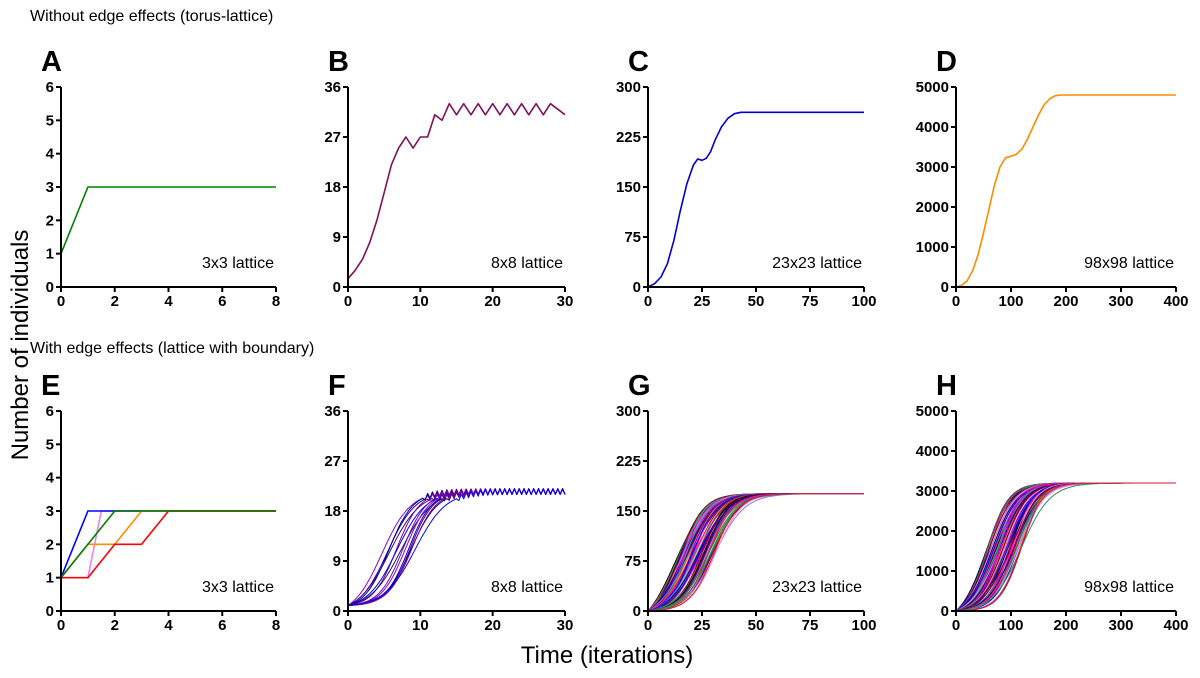 The image size is (1200, 678). Describe the element at coordinates (337, 386) in the screenshot. I see `panel-letter: F` at that location.